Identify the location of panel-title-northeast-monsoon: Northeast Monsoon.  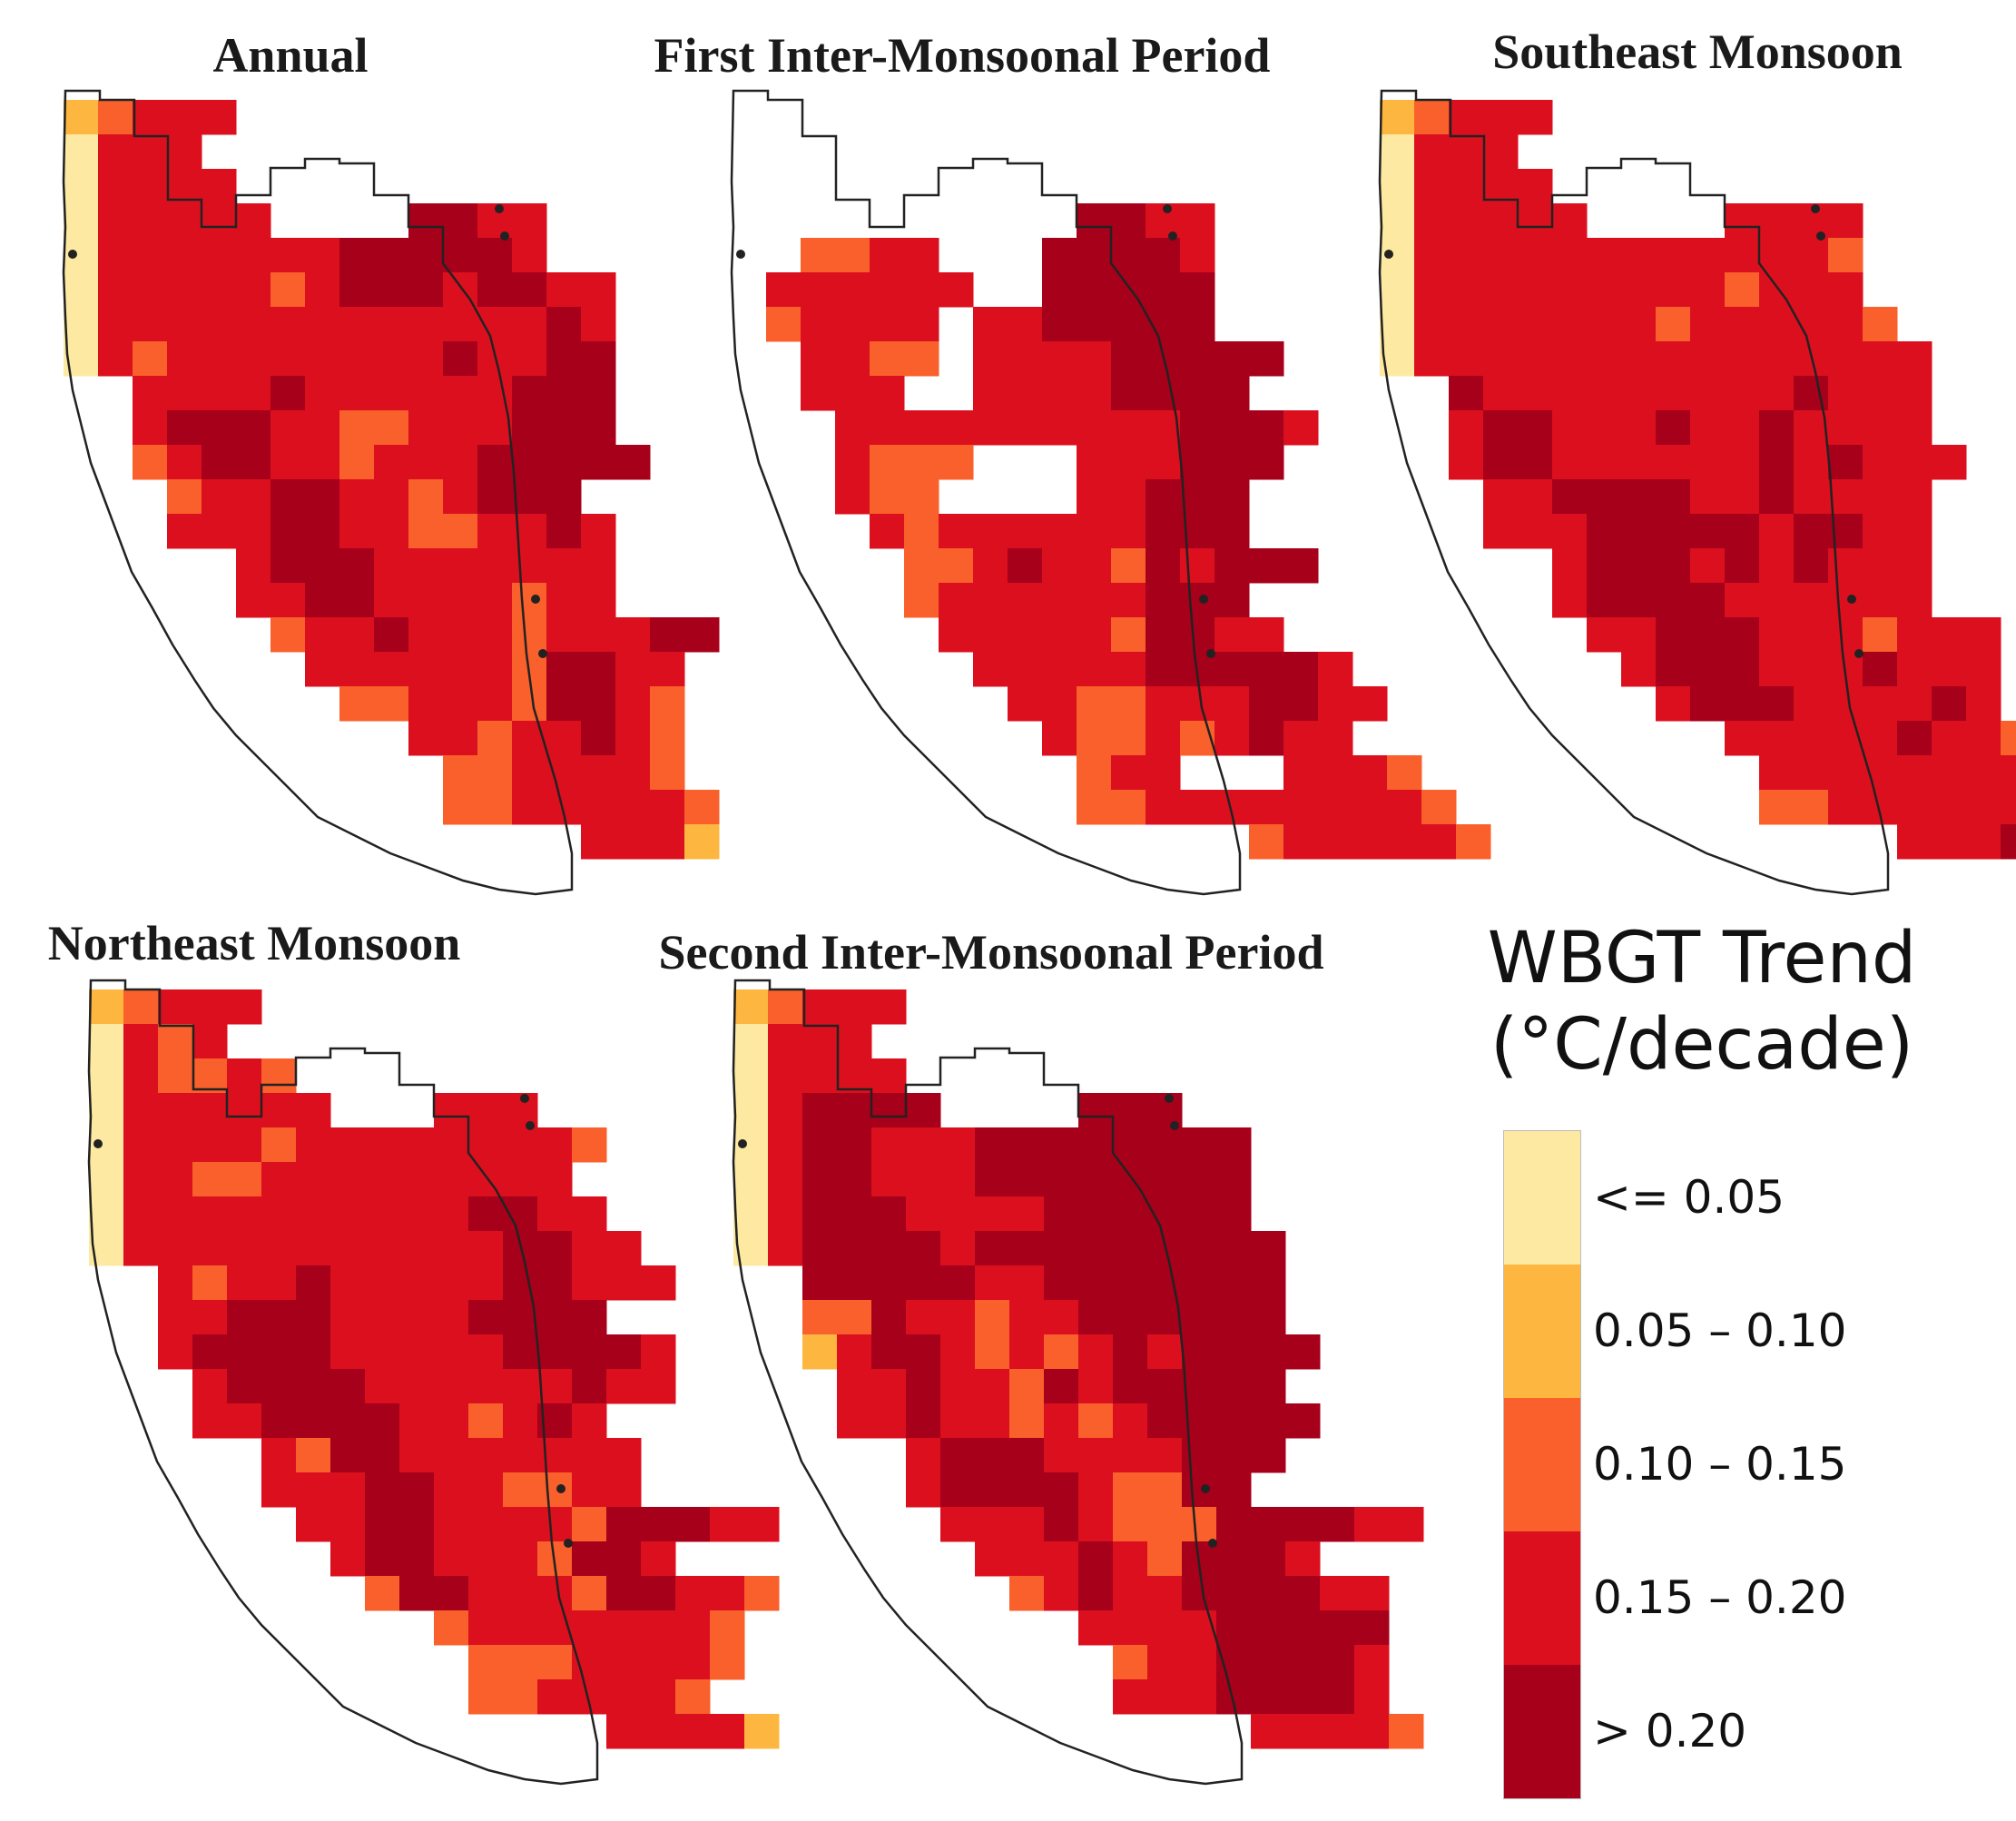
(254, 943).